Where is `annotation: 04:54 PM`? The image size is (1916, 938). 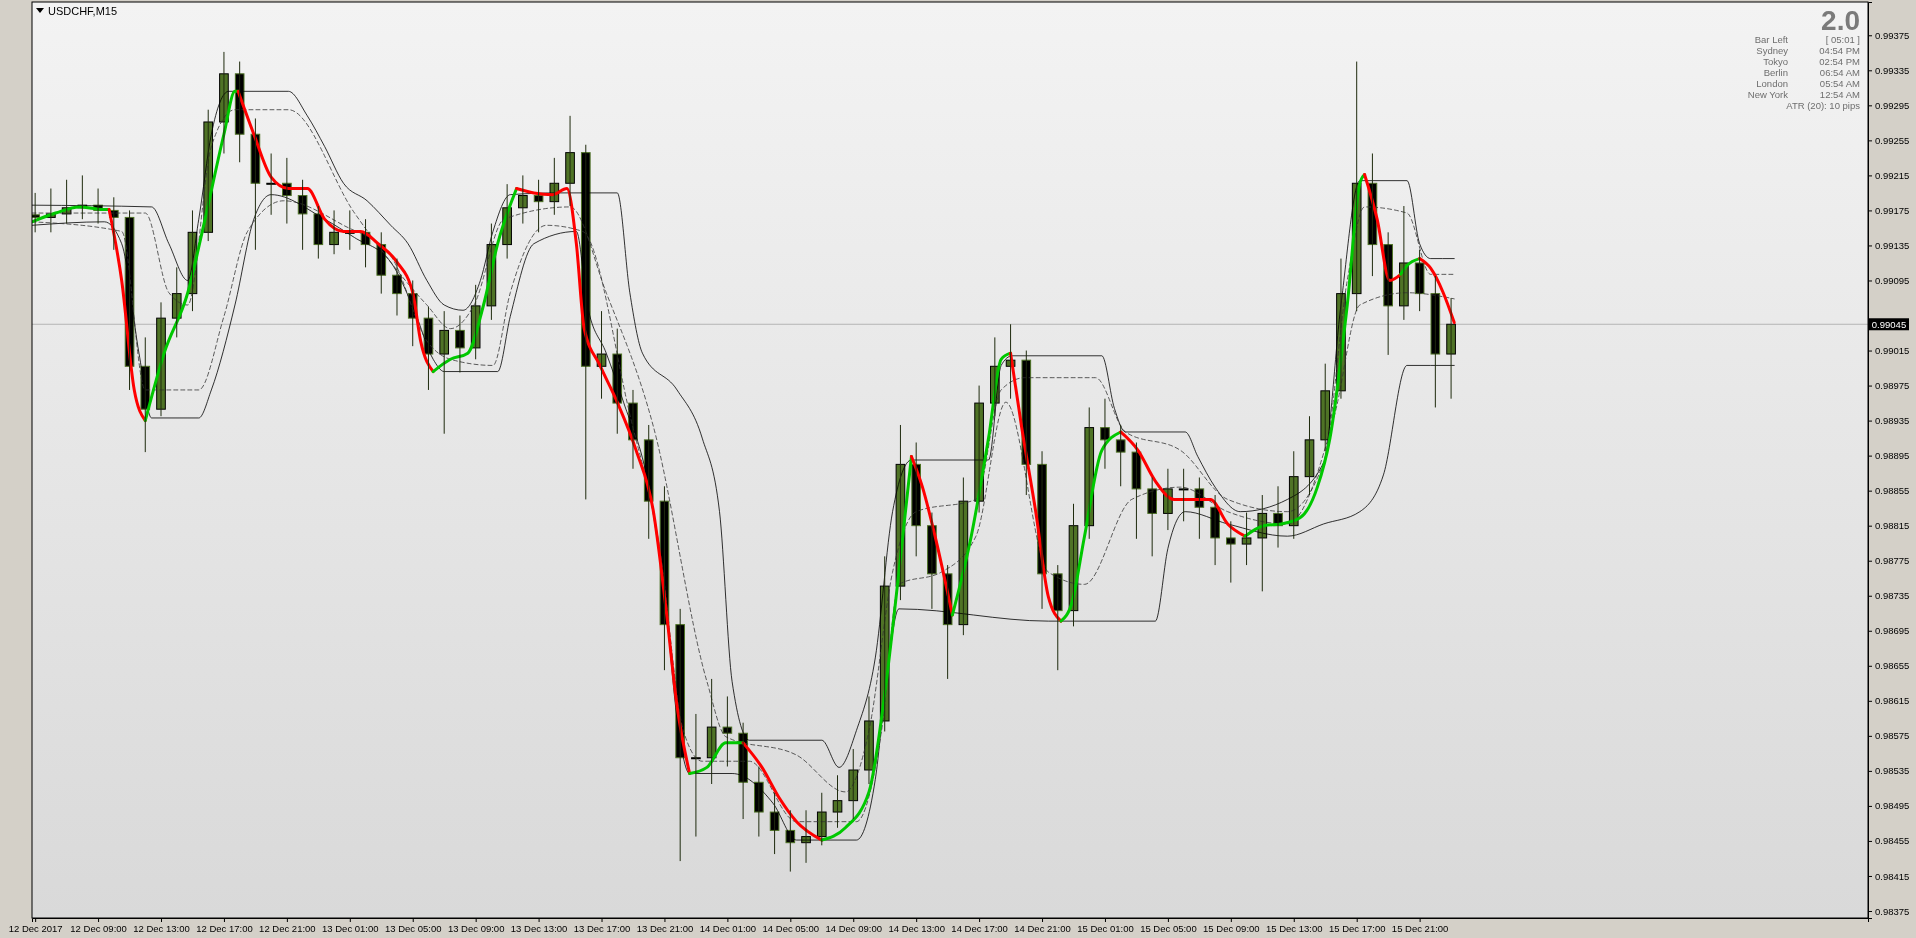
annotation: 04:54 PM is located at coordinates (1840, 50).